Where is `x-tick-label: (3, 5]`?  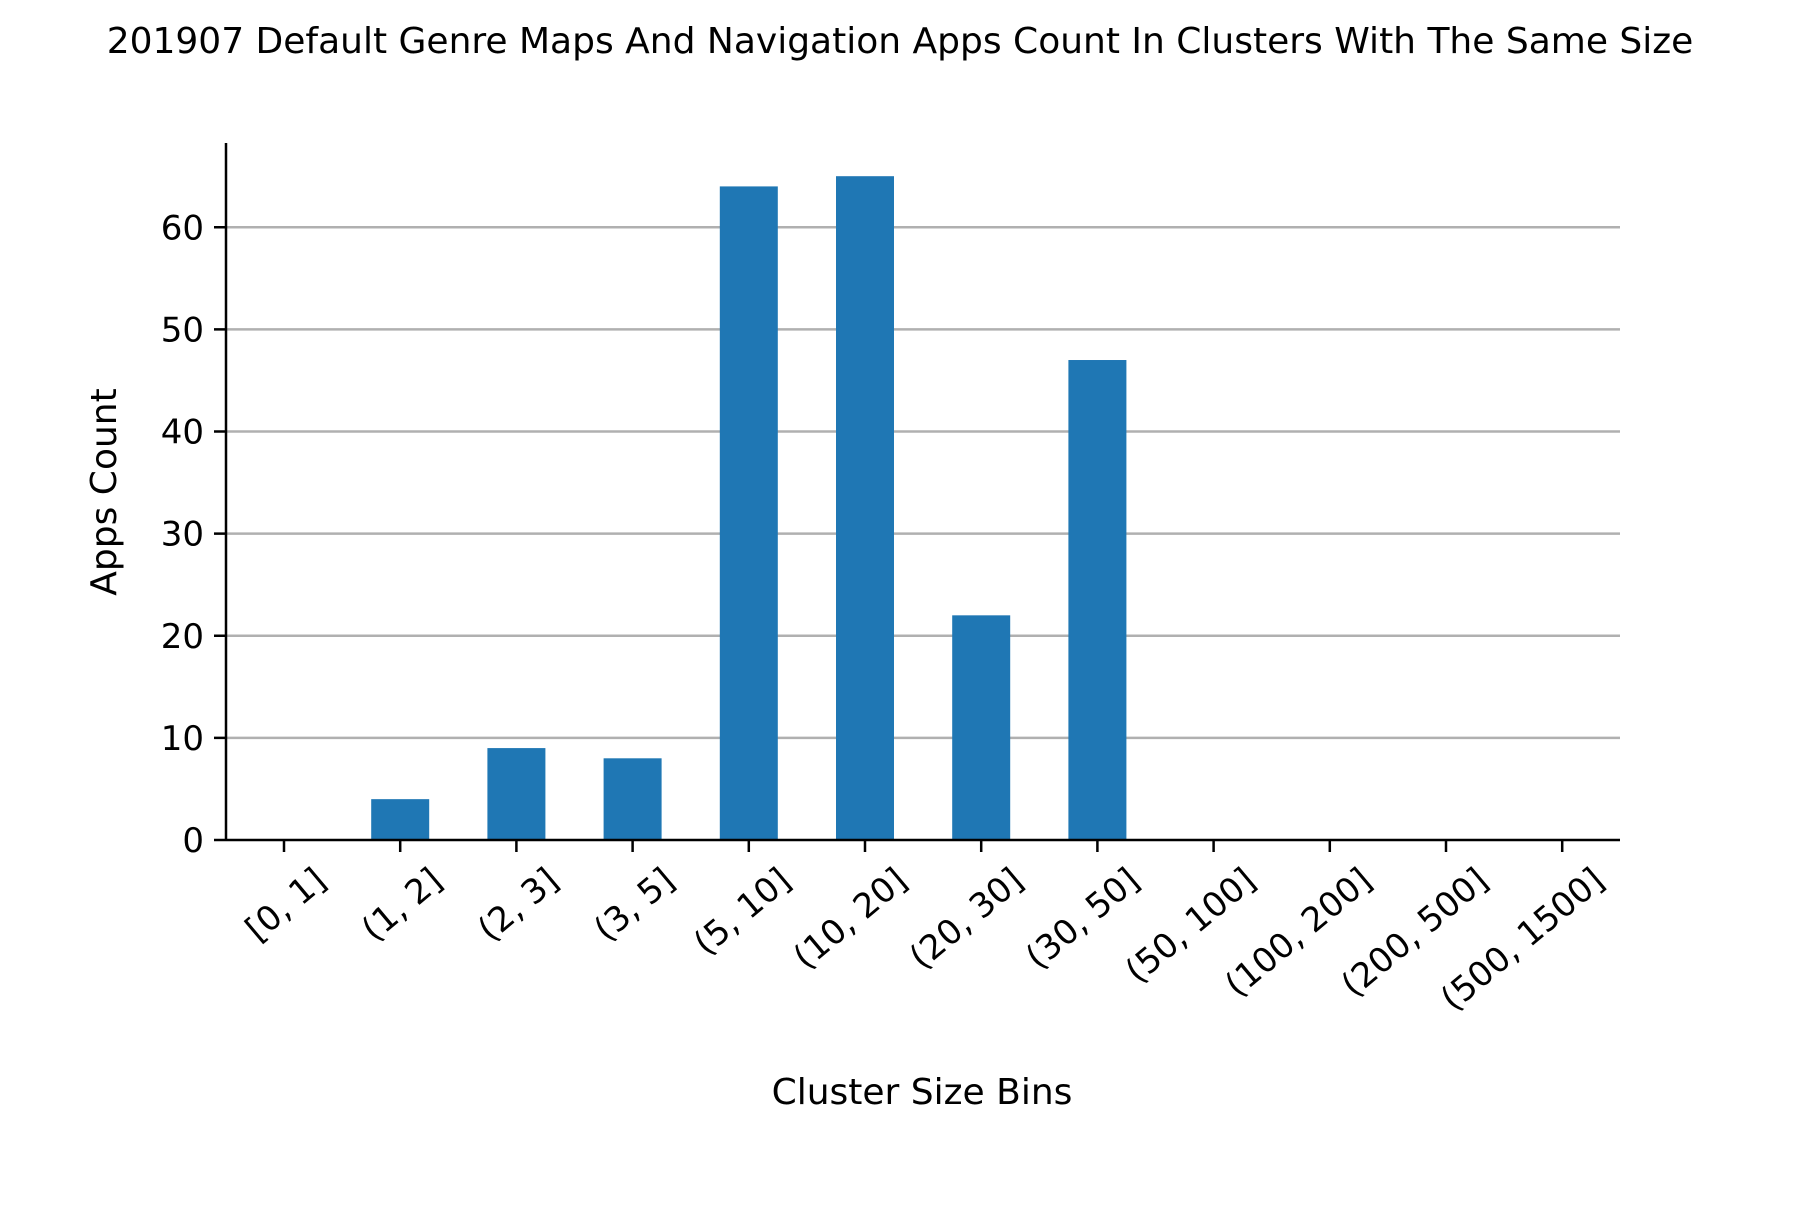
x-tick-label: (3, 5] is located at coordinates (635, 904).